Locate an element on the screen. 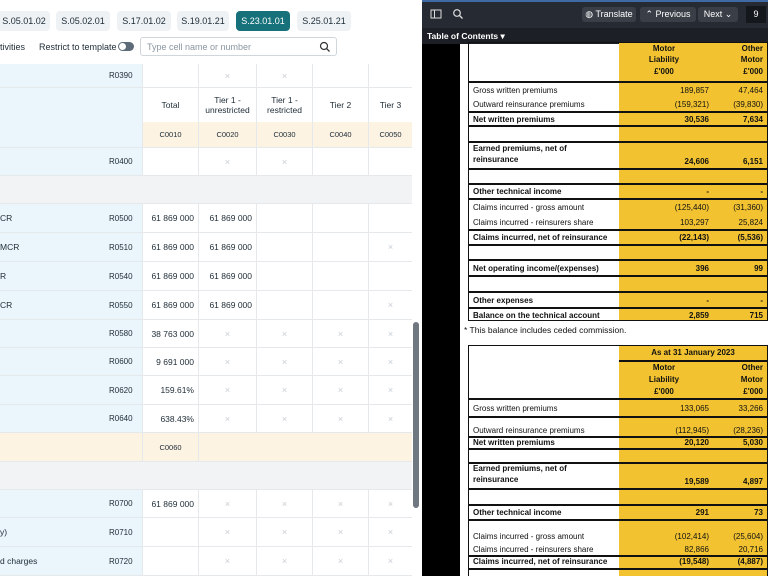 This screenshot has width=768, height=576. row-code: R0640 is located at coordinates (123, 418).